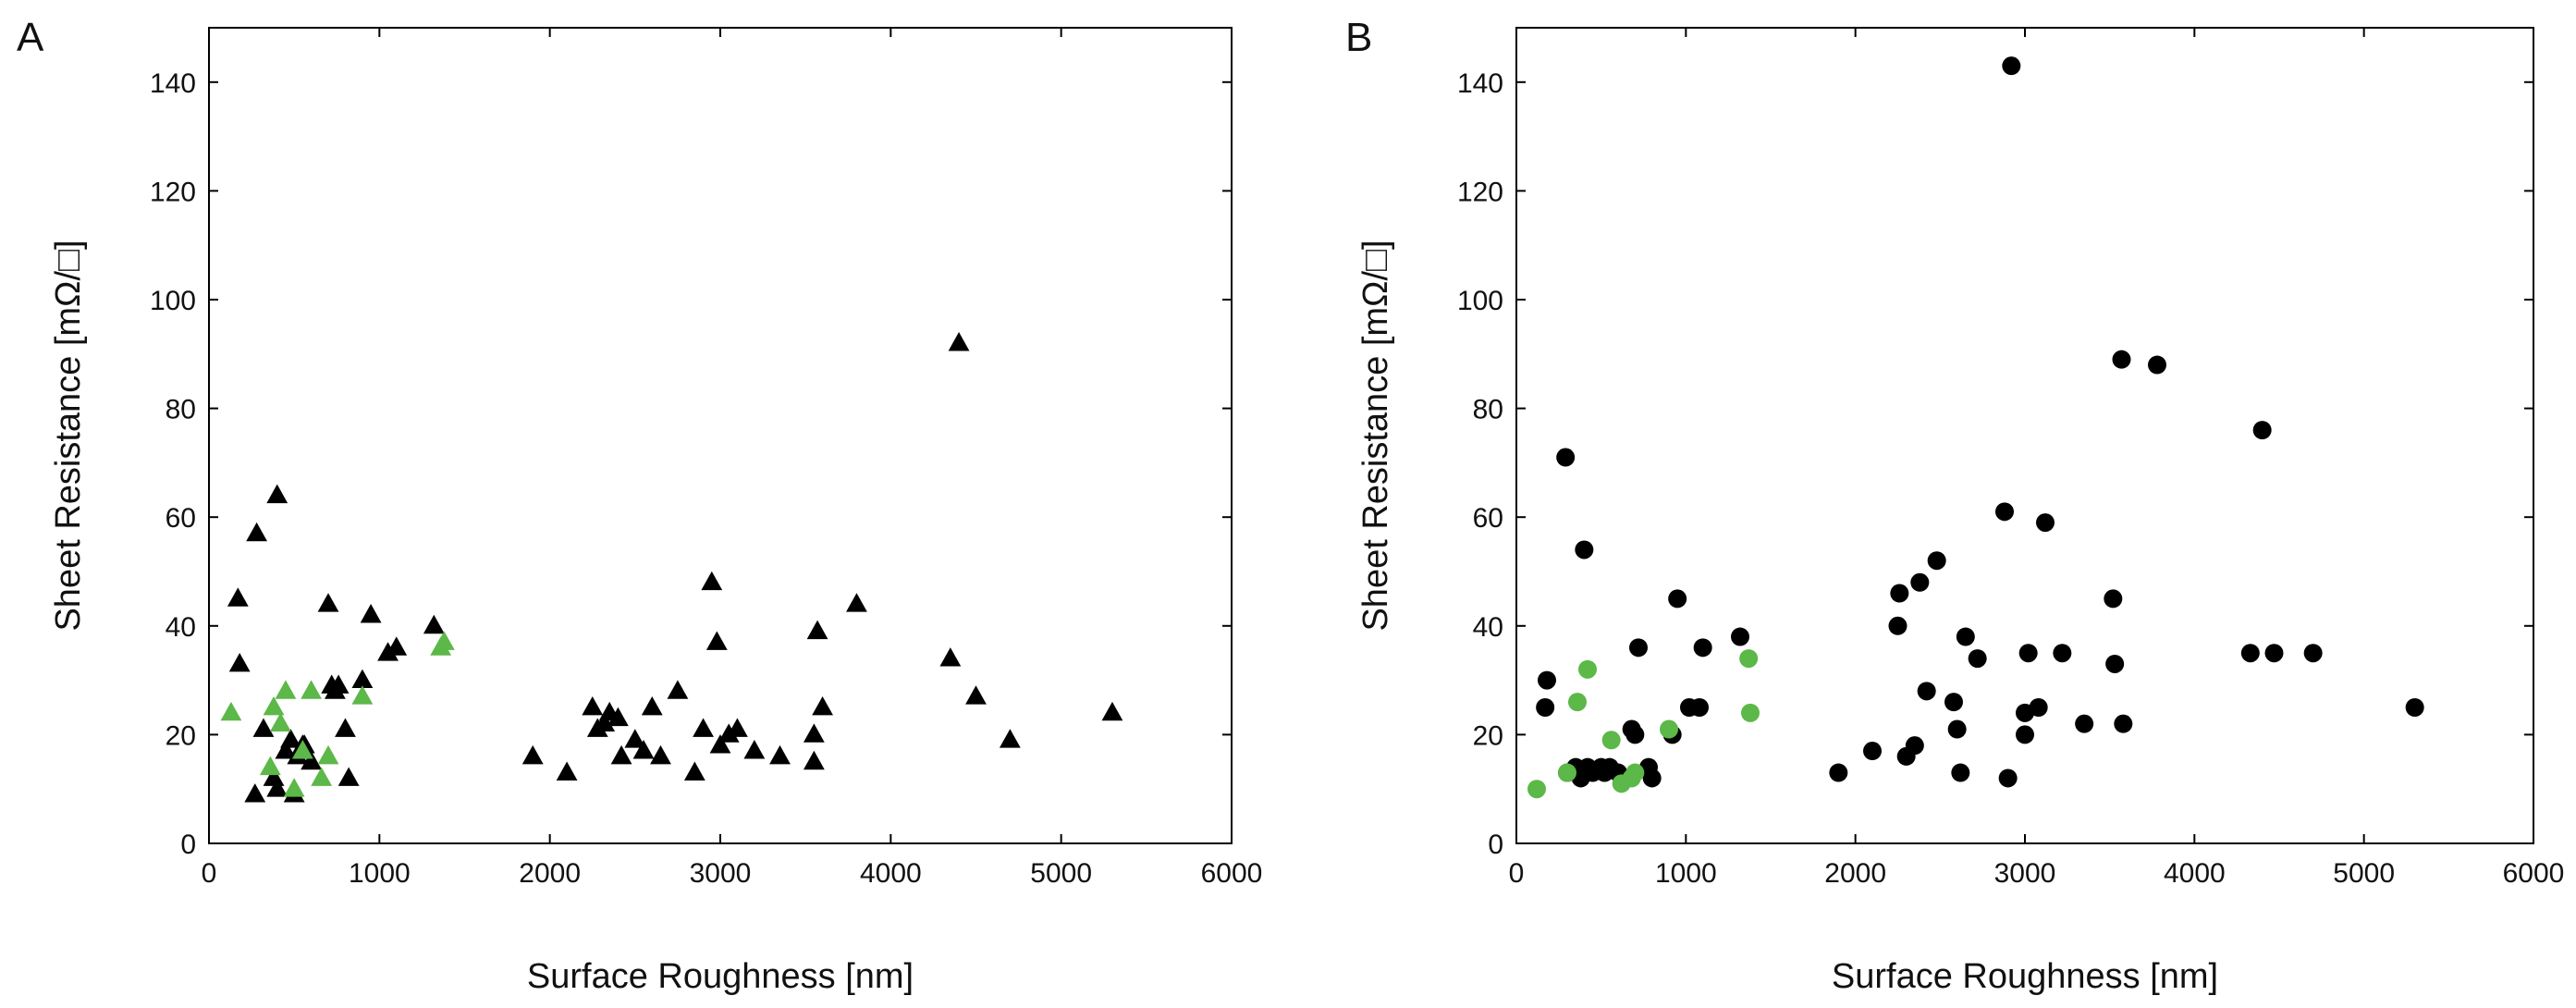  What do you see at coordinates (1488, 627) in the screenshot?
I see `y-tick-label: 40` at bounding box center [1488, 627].